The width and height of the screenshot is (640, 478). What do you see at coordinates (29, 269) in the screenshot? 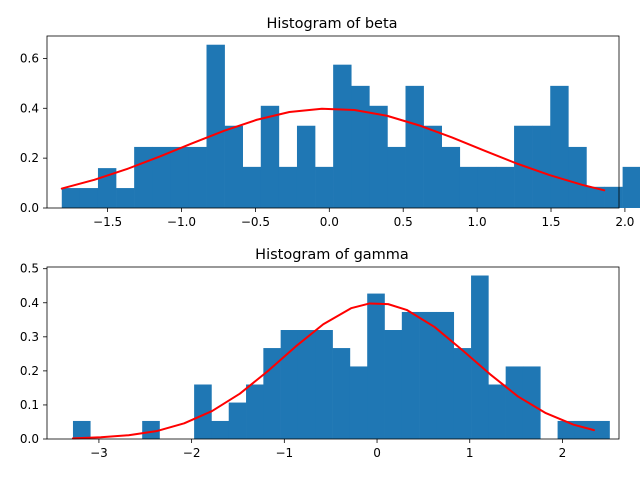
I see `gamma-y-tick-label: 0.5` at bounding box center [29, 269].